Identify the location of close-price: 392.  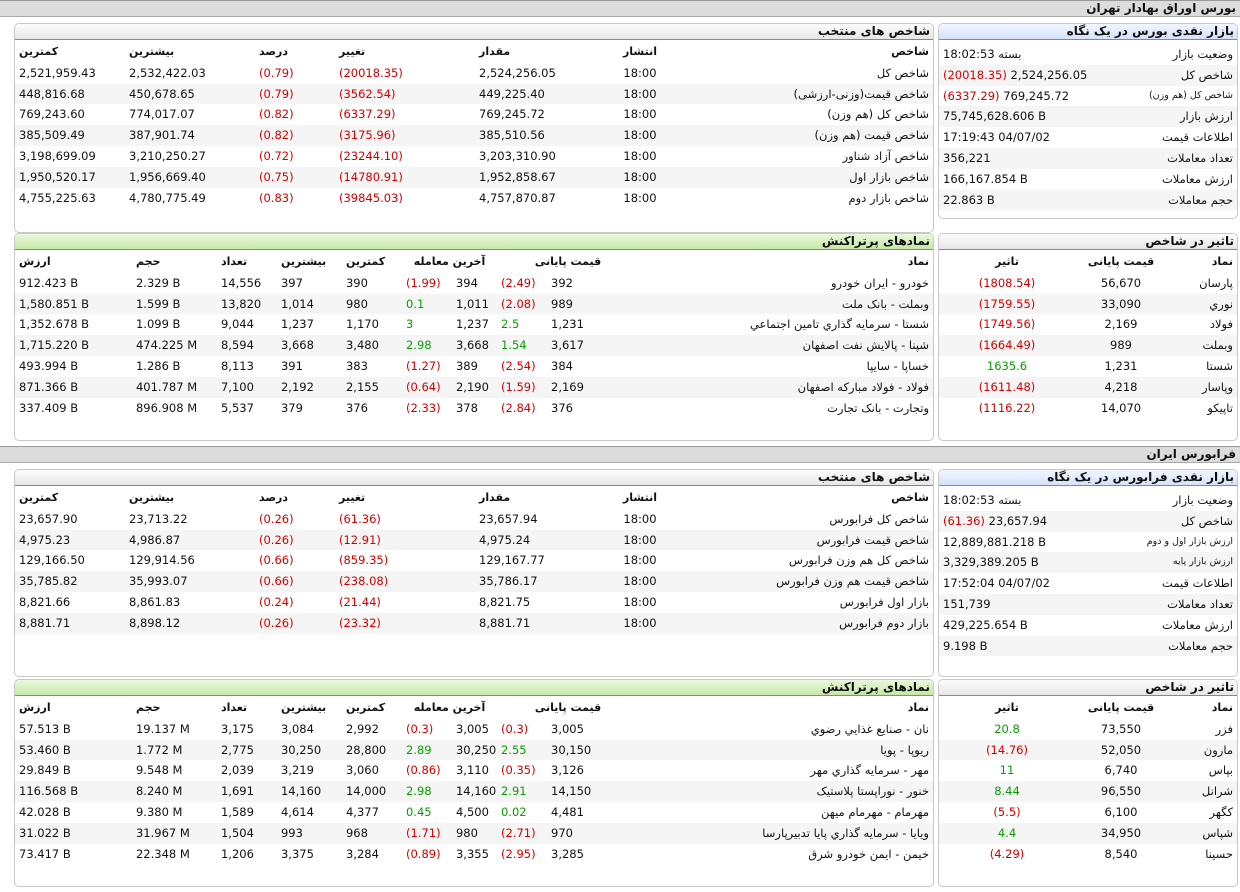
(562, 282).